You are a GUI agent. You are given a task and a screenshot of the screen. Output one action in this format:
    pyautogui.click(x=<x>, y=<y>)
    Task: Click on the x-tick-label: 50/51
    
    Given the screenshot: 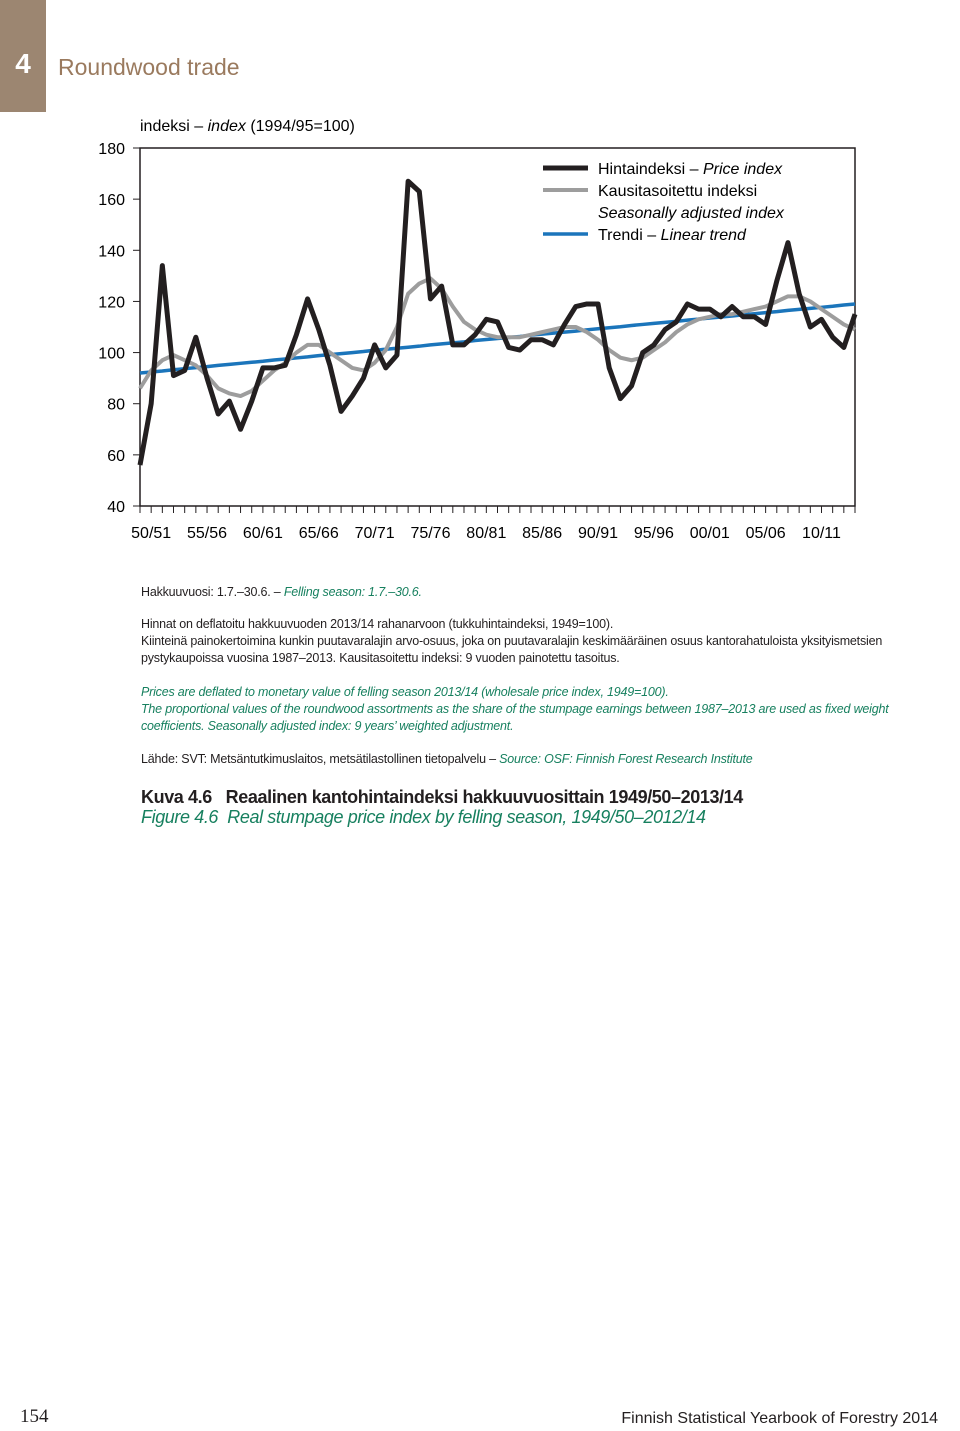 What is the action you would take?
    pyautogui.click(x=151, y=533)
    